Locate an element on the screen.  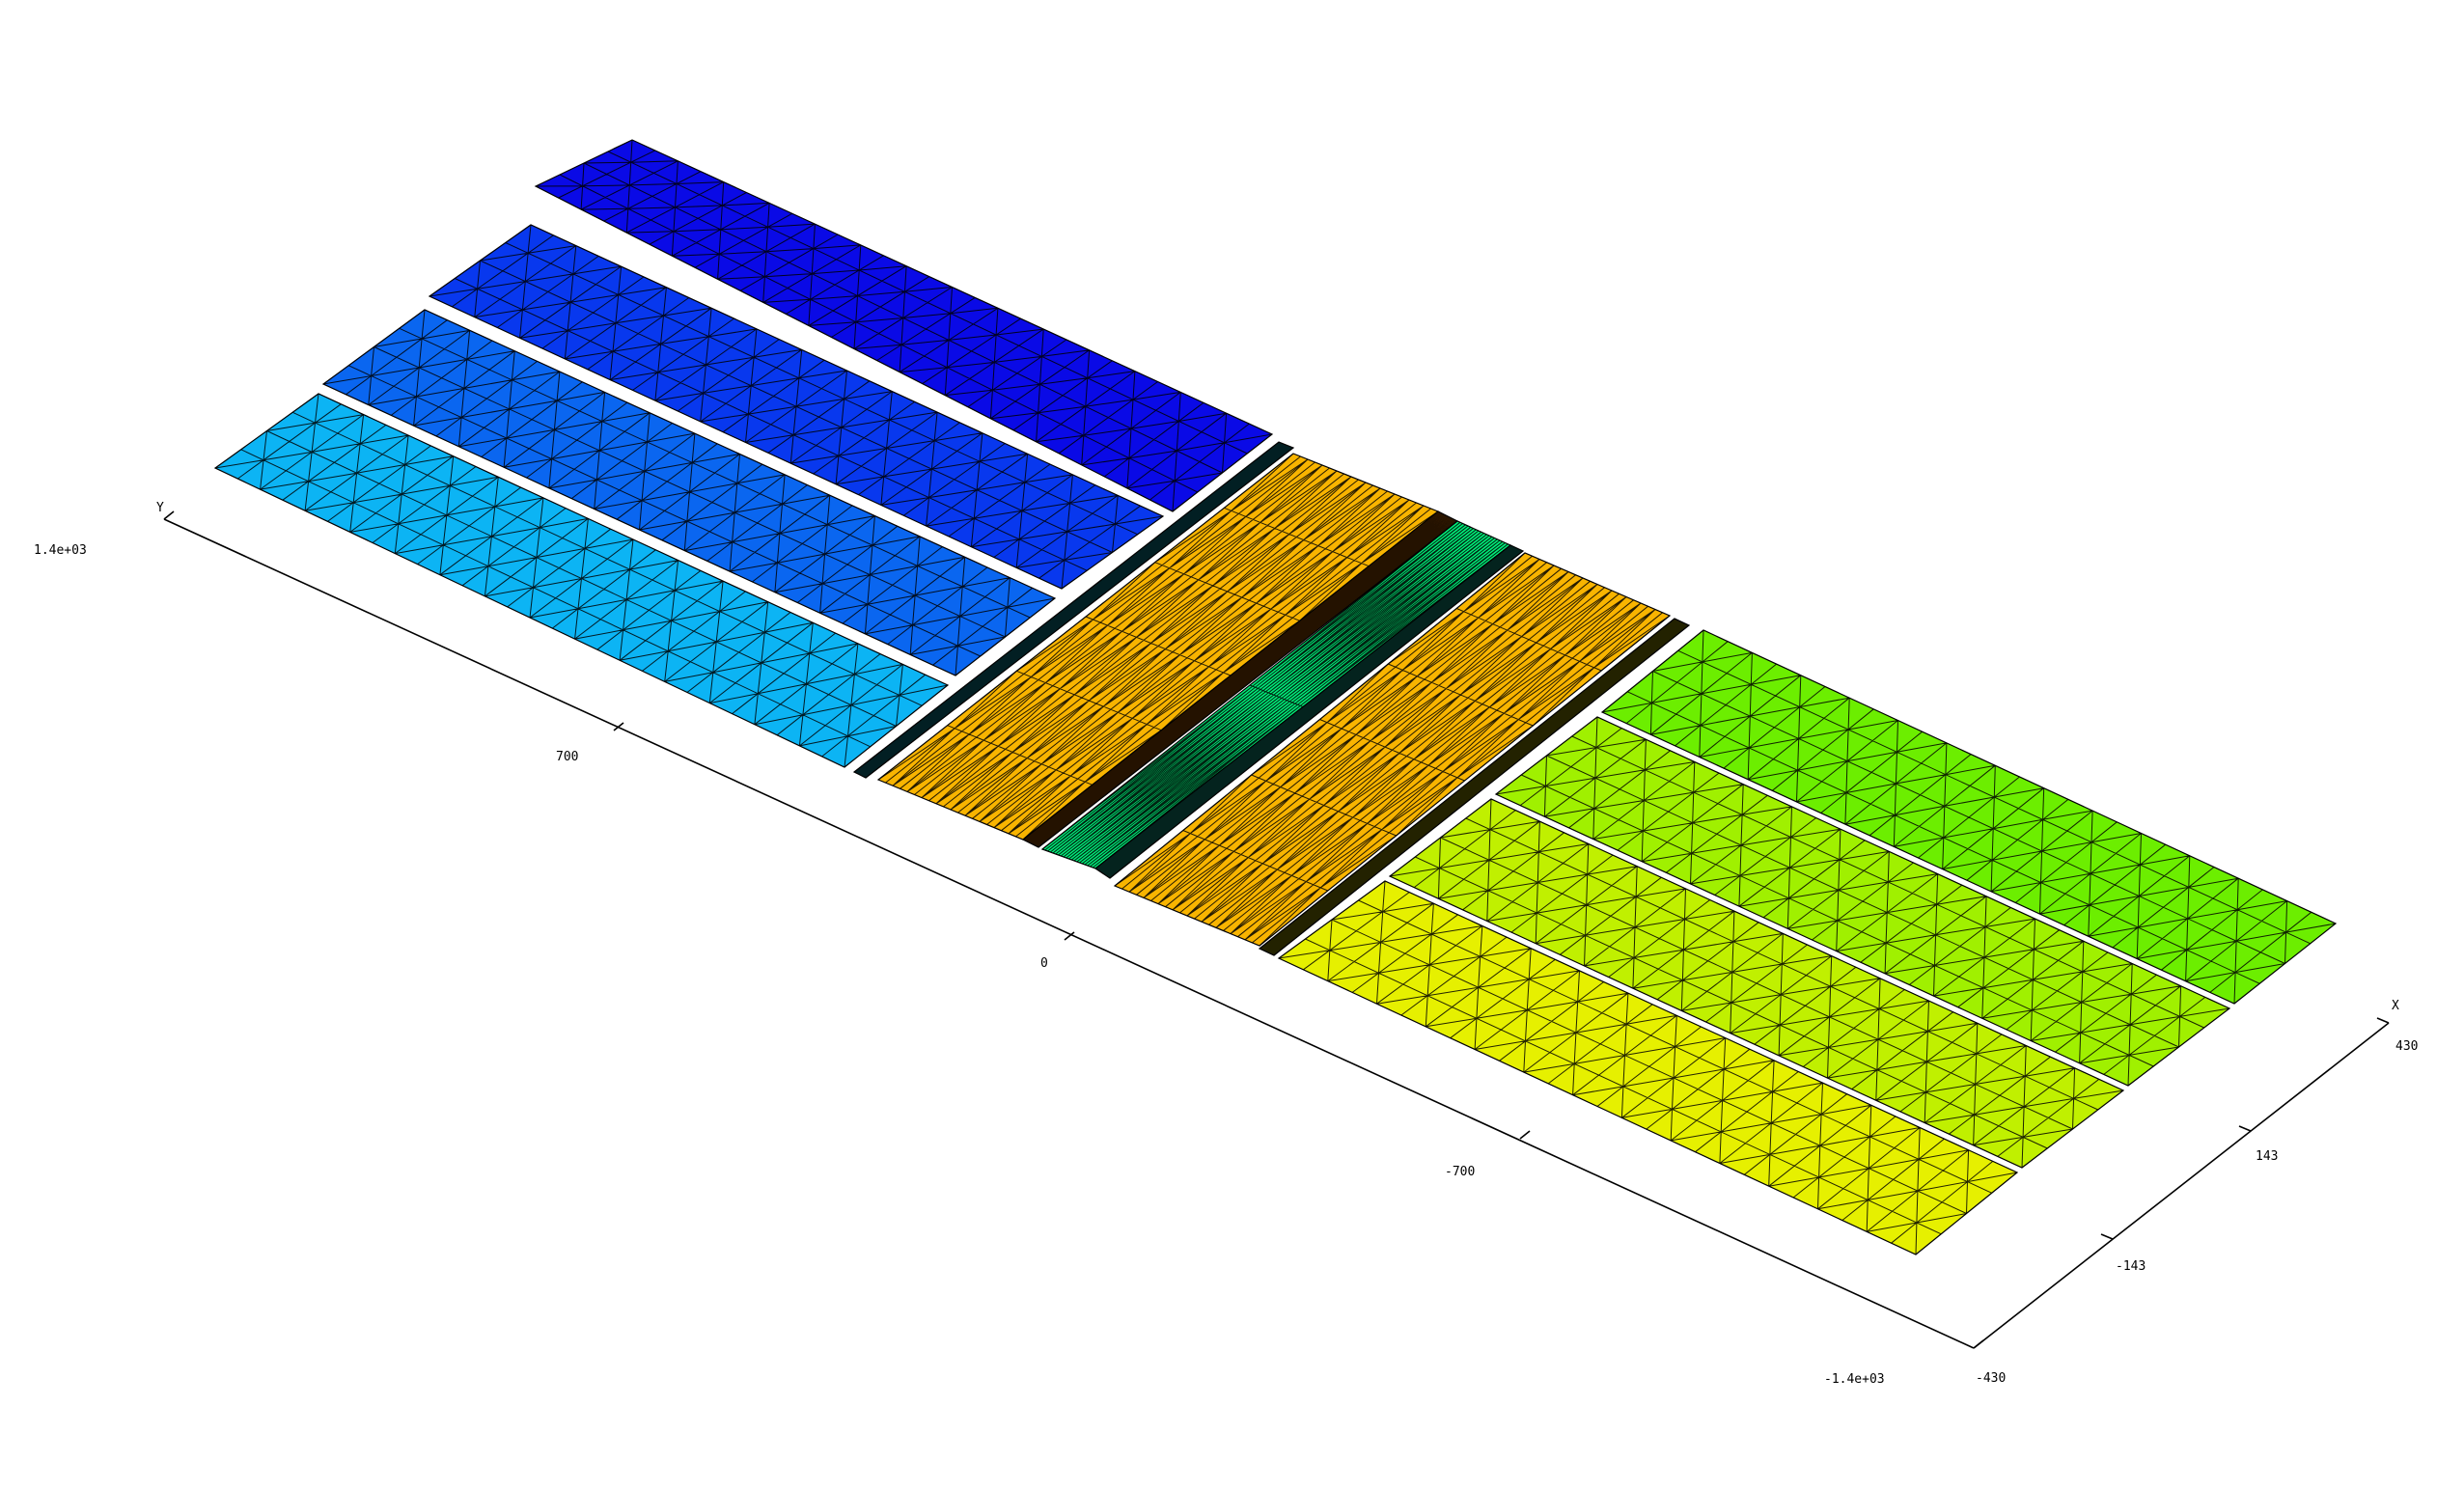
y-axis-name: Y is located at coordinates (160, 508).